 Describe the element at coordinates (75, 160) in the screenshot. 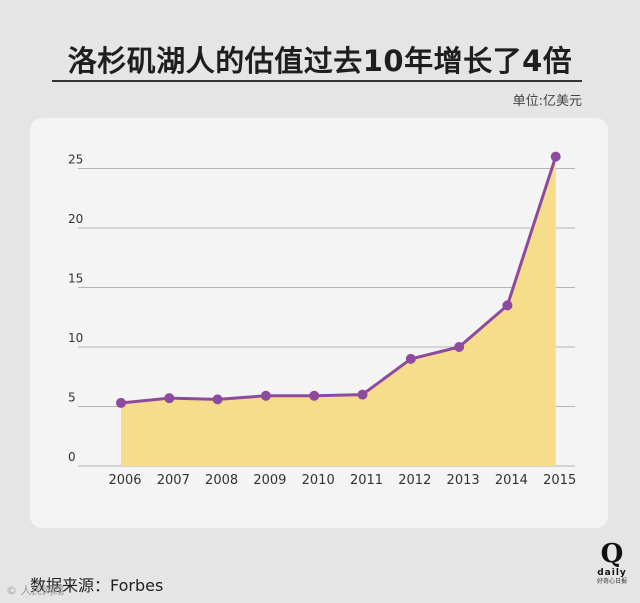

I see `y-tick-label: 25` at that location.